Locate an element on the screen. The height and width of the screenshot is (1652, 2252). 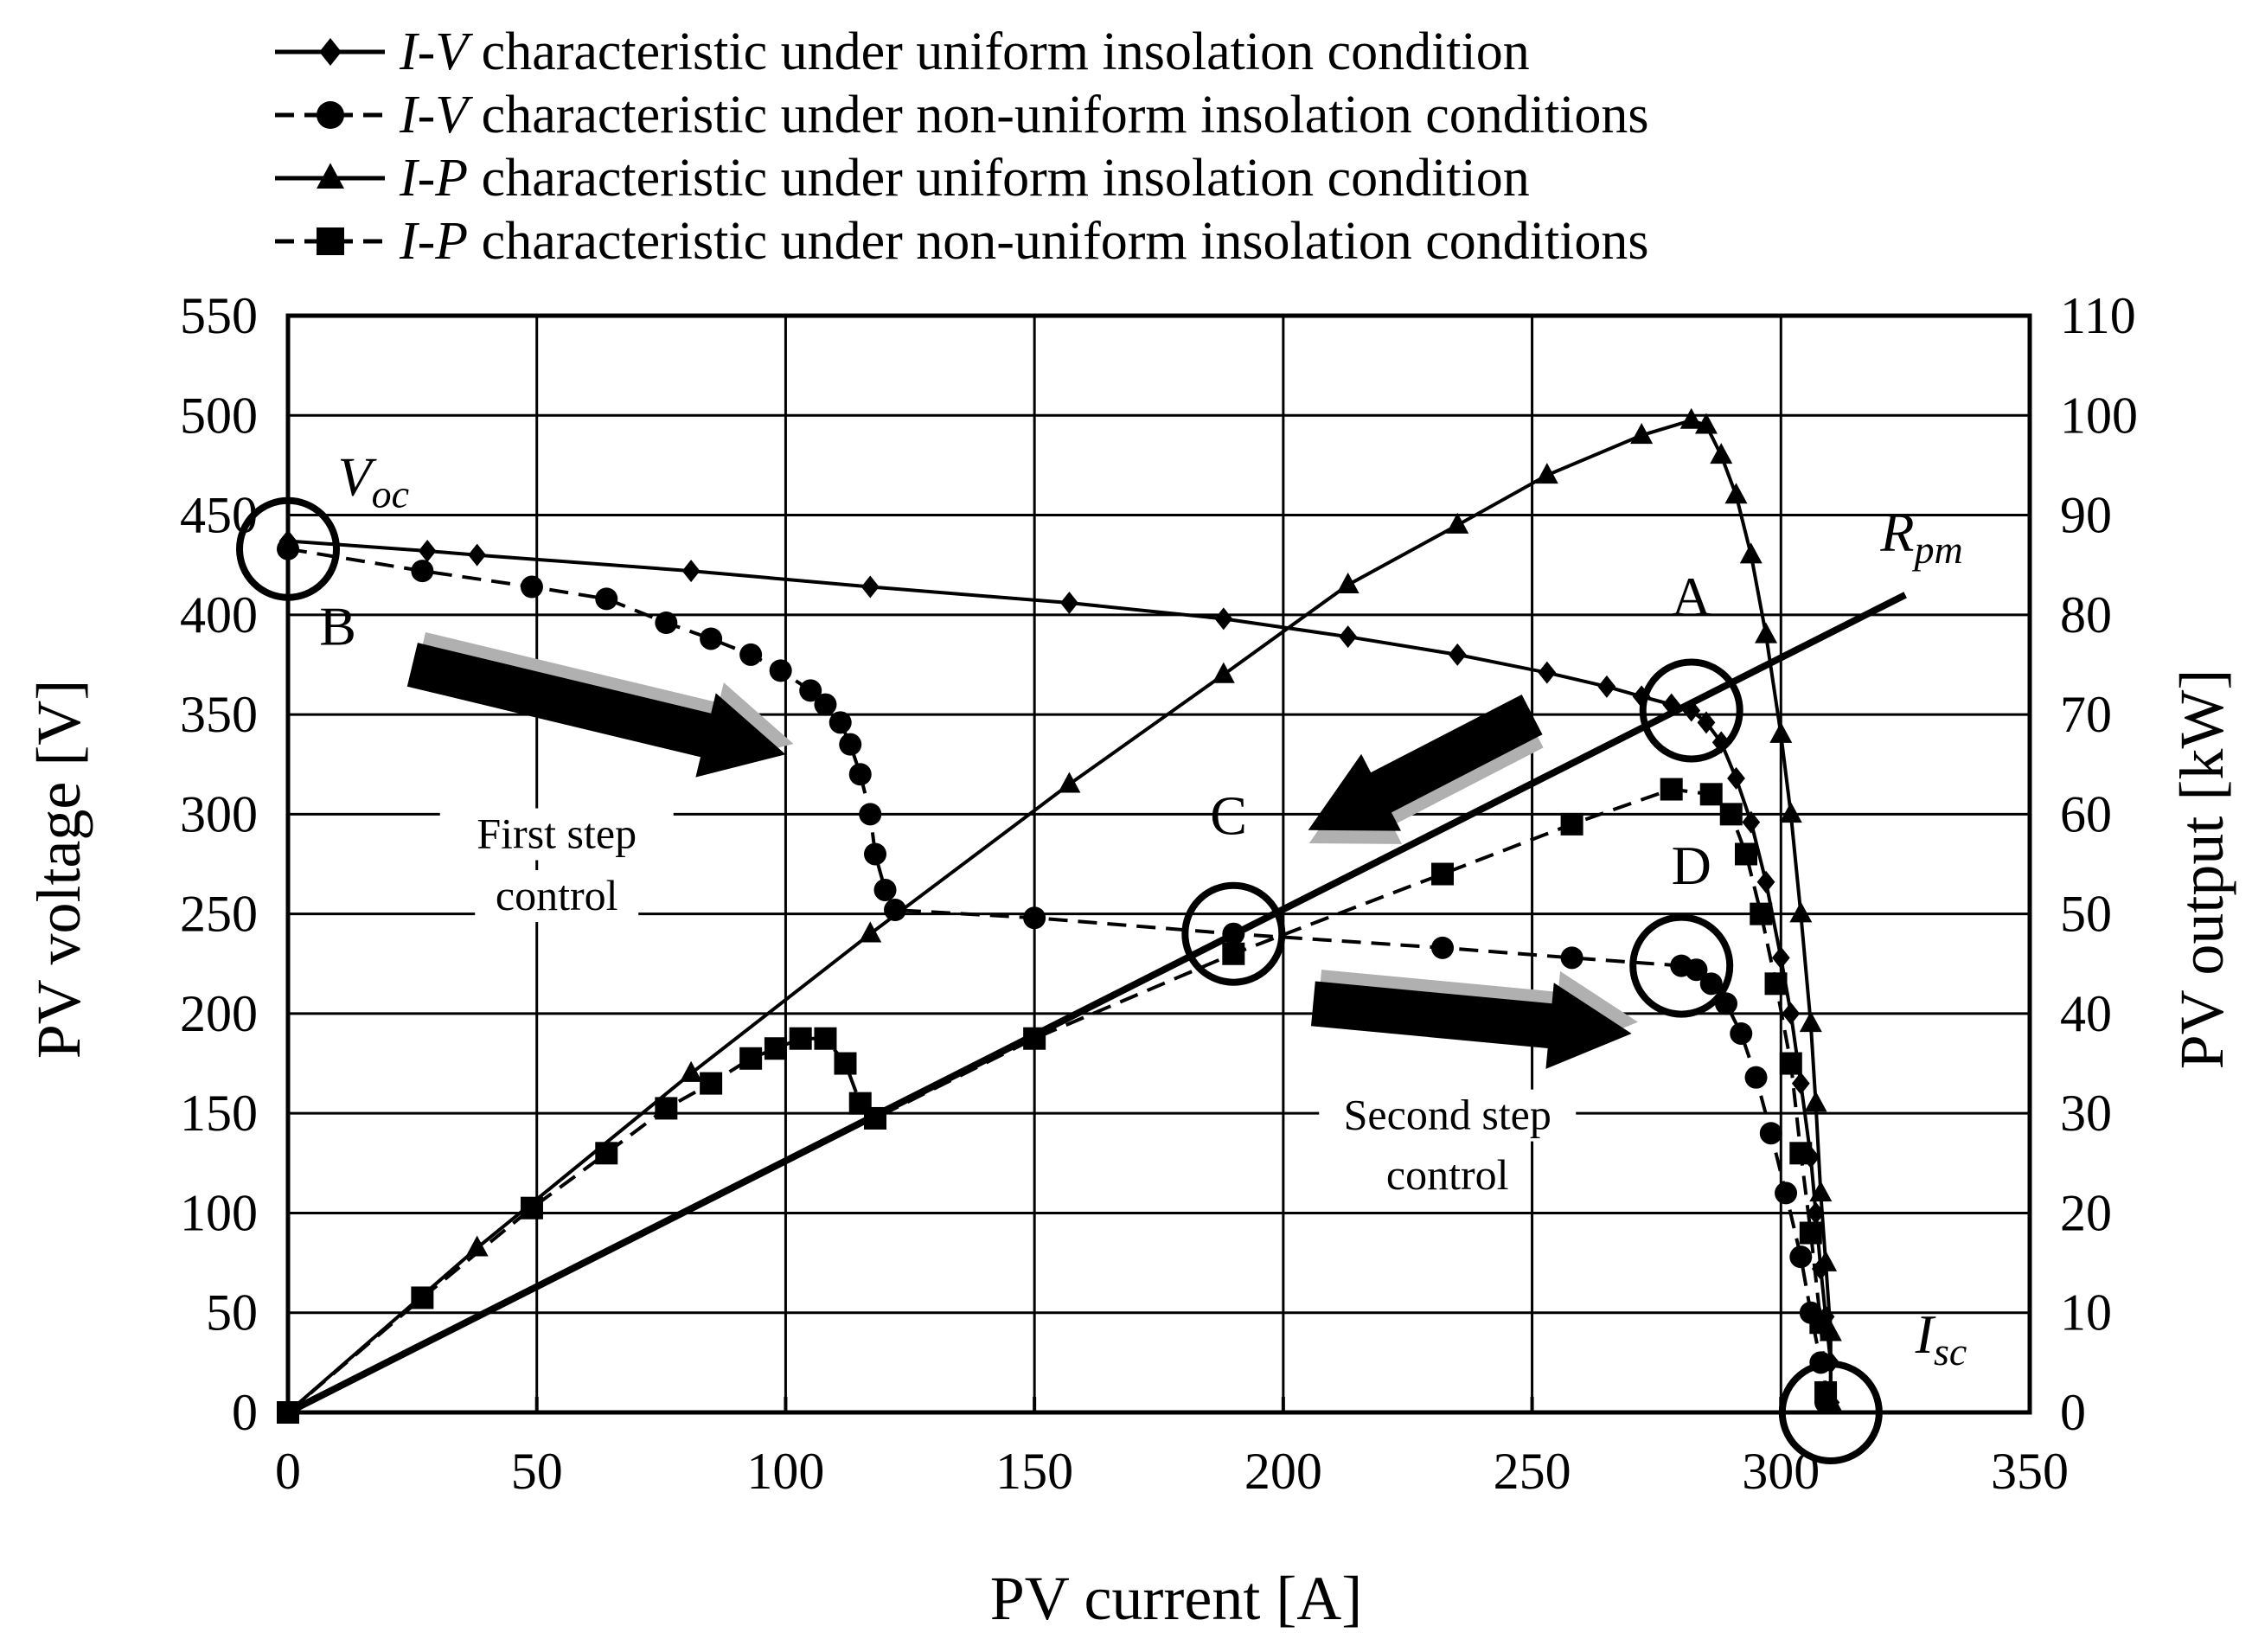
y-left-tick-label: 350 is located at coordinates (219, 714).